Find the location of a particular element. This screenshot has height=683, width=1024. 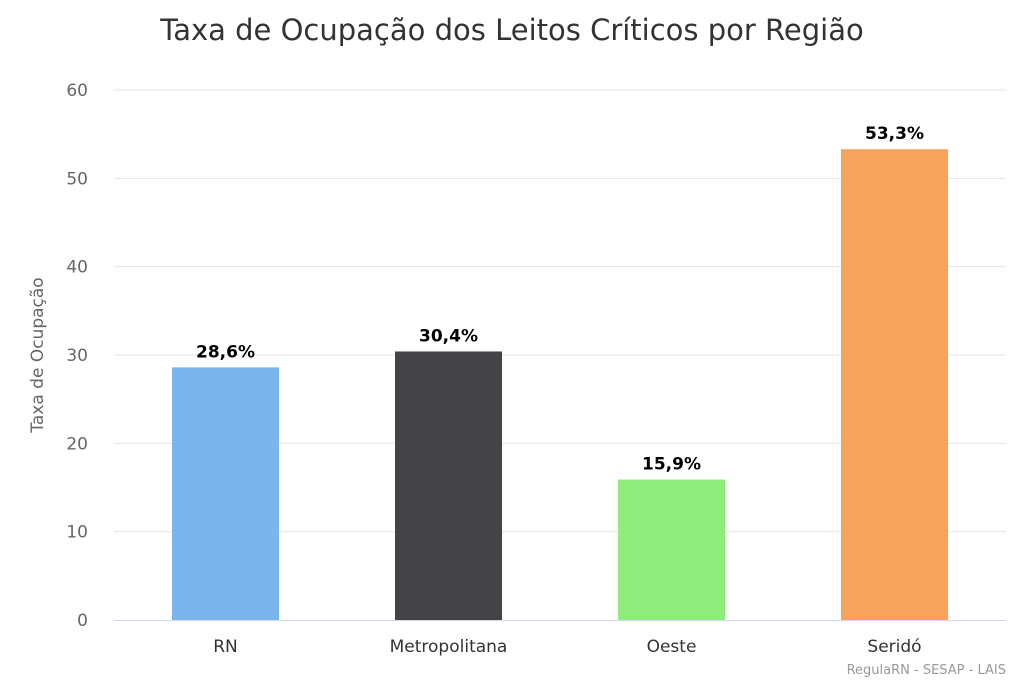

credits-text: RegulaRN - SESAP - LAIS is located at coordinates (926, 670).